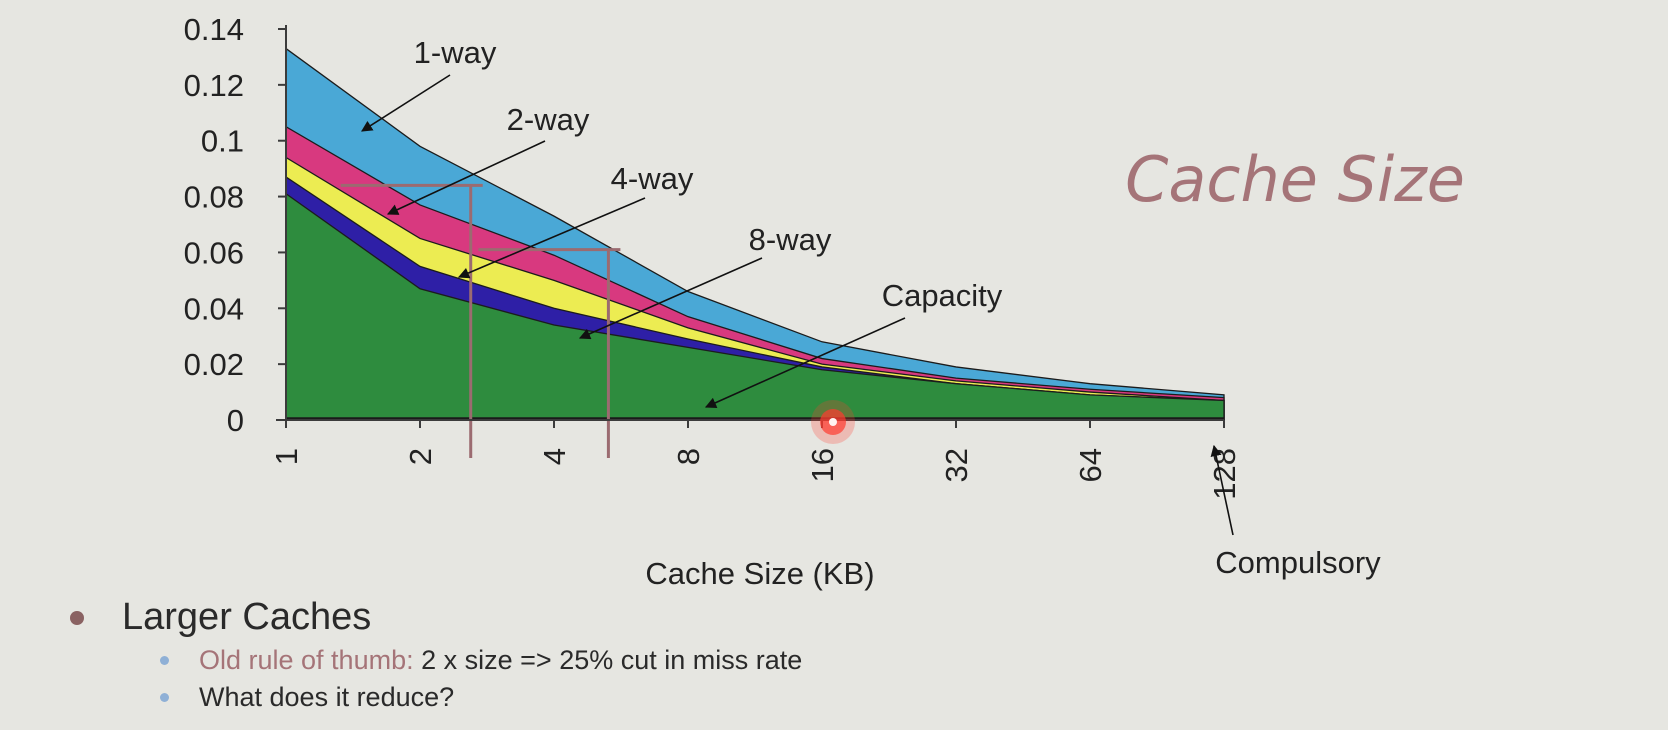 This screenshot has height=730, width=1668. Describe the element at coordinates (554, 456) in the screenshot. I see `x-tick-label: 4` at that location.